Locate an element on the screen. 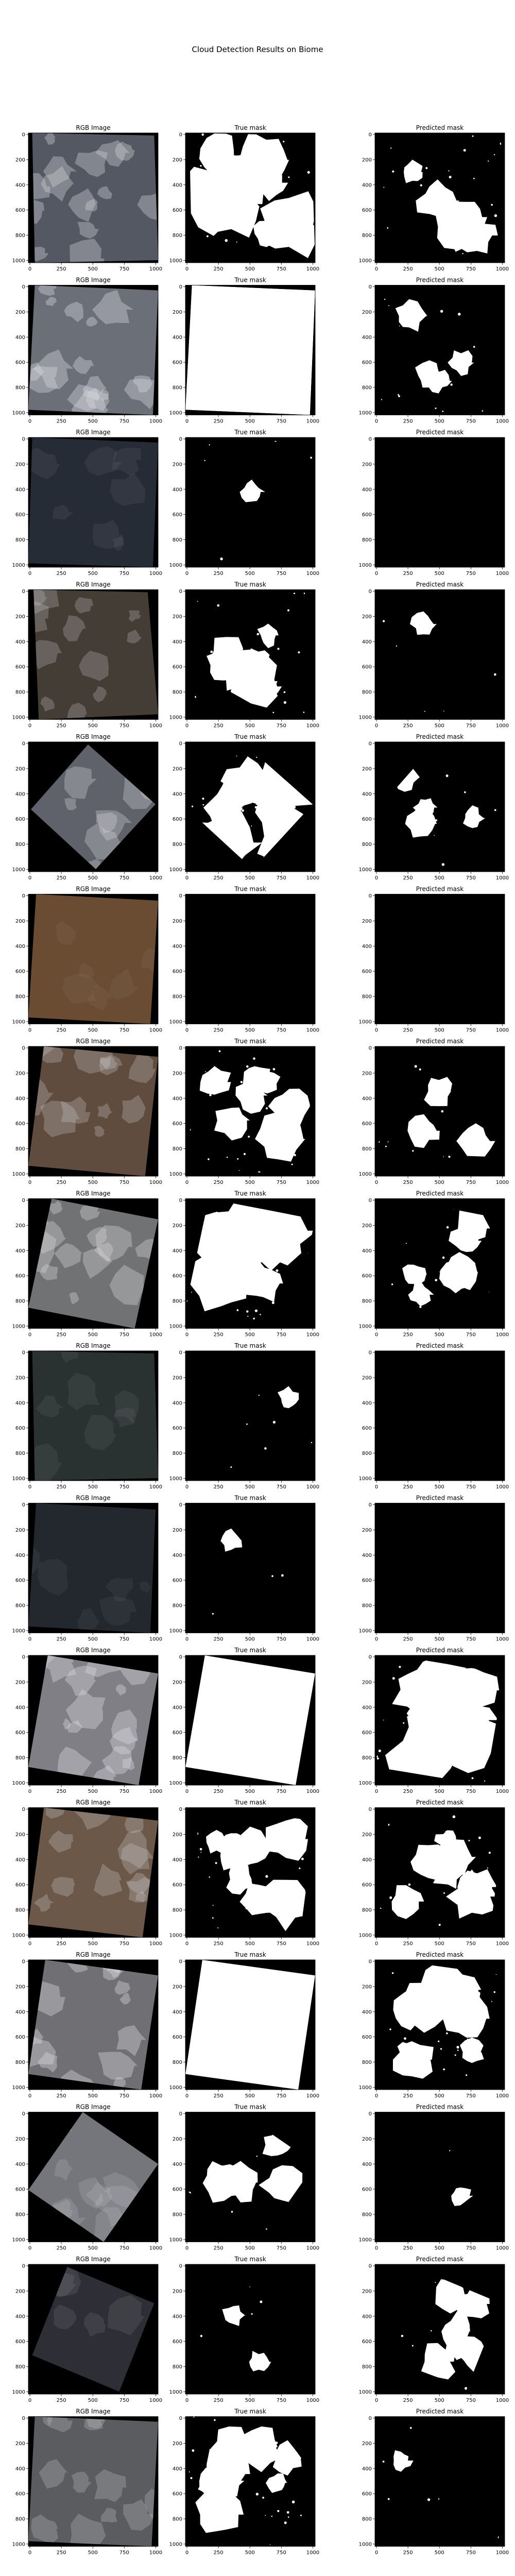 The height and width of the screenshot is (2576, 515). panel-title: True mask is located at coordinates (250, 2259).